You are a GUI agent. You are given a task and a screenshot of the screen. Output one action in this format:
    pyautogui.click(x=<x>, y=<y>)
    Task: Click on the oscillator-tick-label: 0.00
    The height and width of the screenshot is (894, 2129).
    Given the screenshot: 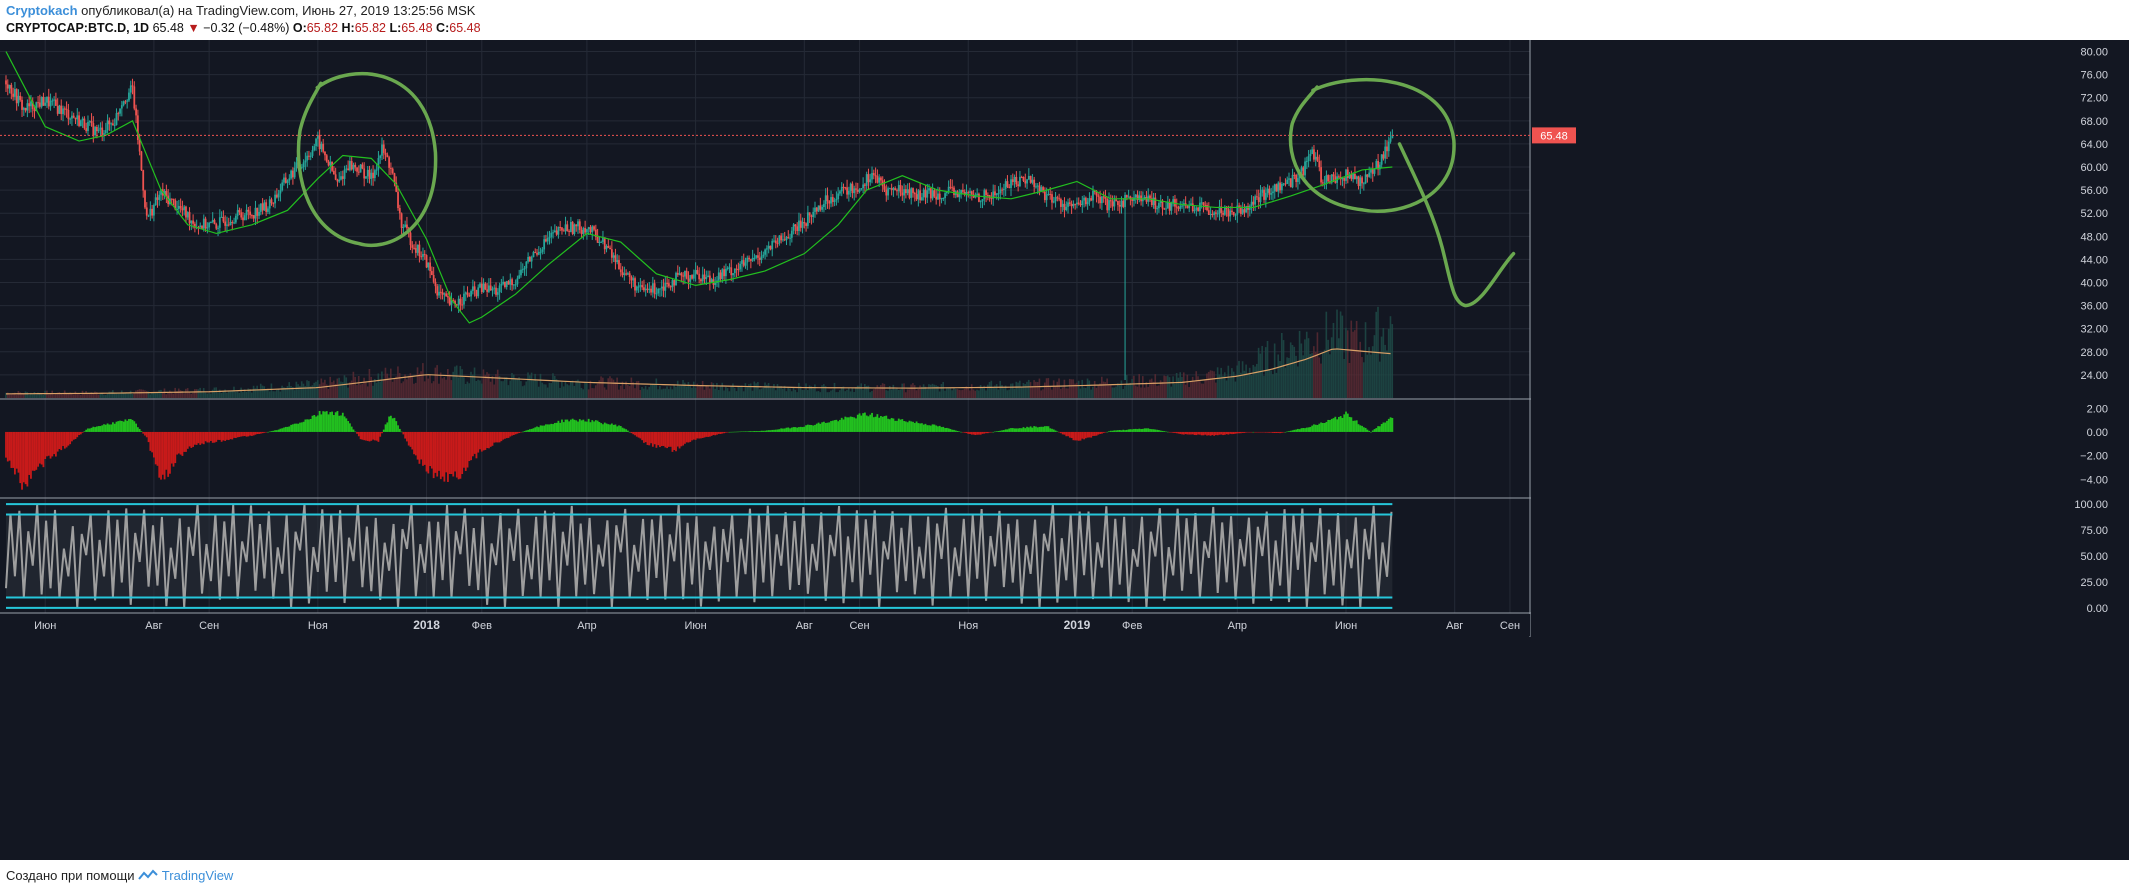 What is the action you would take?
    pyautogui.click(x=2097, y=433)
    